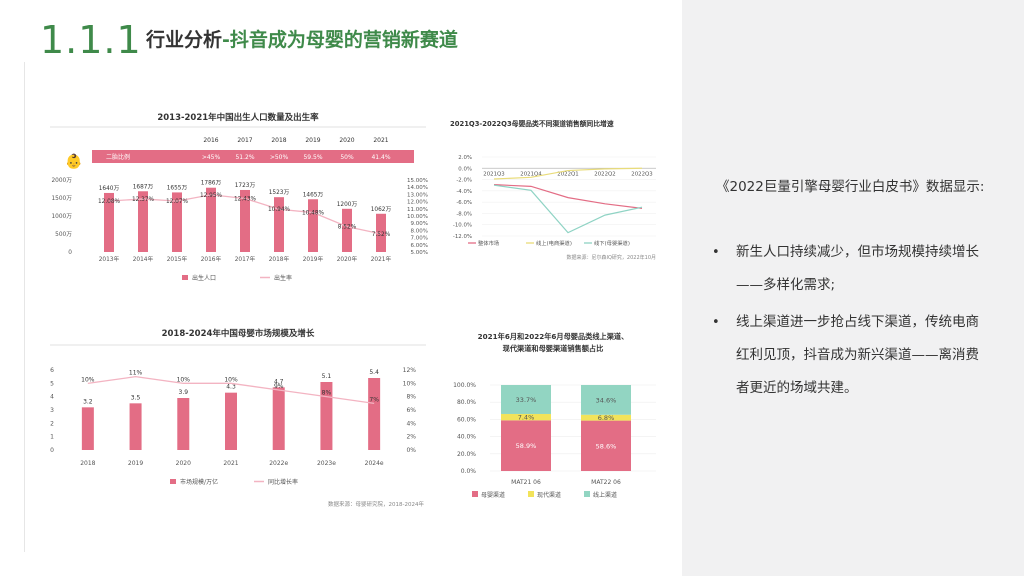 The height and width of the screenshot is (576, 1024). What do you see at coordinates (327, 376) in the screenshot?
I see `bar-label: 5.1` at bounding box center [327, 376].